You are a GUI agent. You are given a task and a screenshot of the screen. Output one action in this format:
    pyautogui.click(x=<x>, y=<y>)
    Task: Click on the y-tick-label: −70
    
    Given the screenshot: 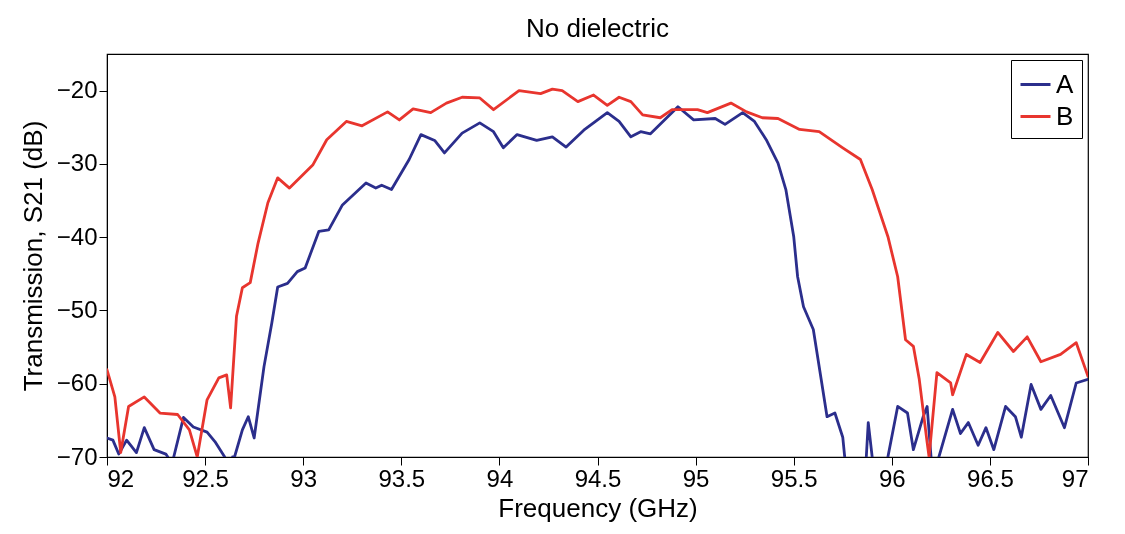 What is the action you would take?
    pyautogui.click(x=77, y=456)
    